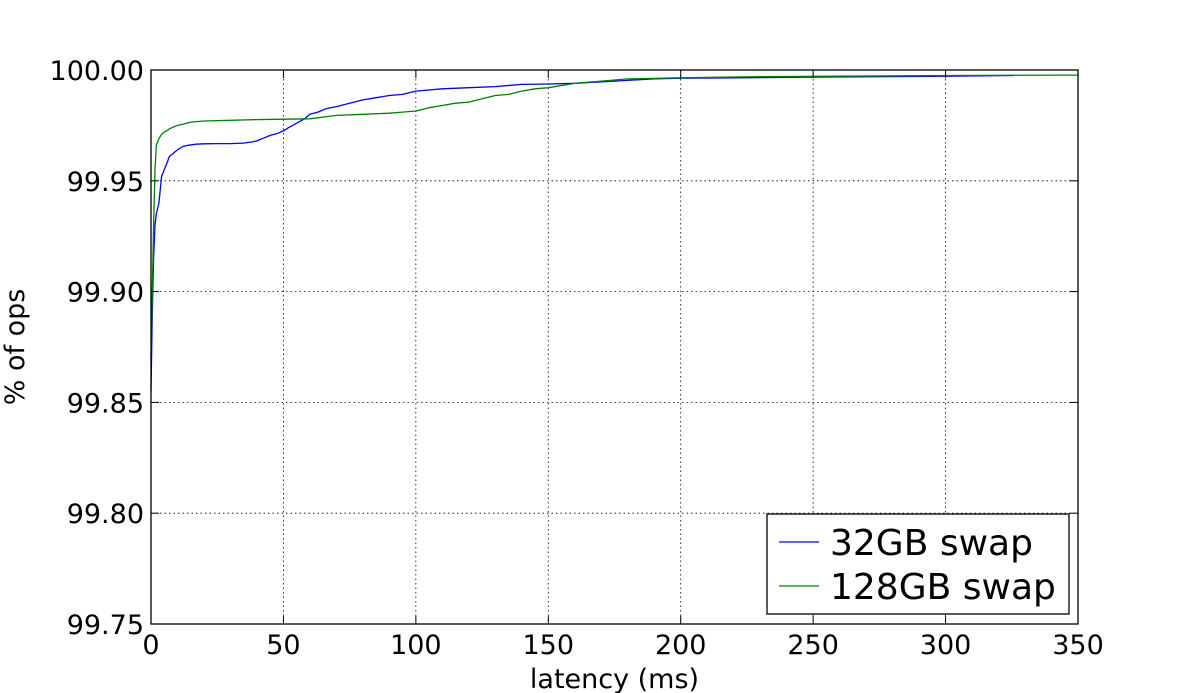 The image size is (1197, 693). What do you see at coordinates (813, 645) in the screenshot?
I see `x-tick-label: 250` at bounding box center [813, 645].